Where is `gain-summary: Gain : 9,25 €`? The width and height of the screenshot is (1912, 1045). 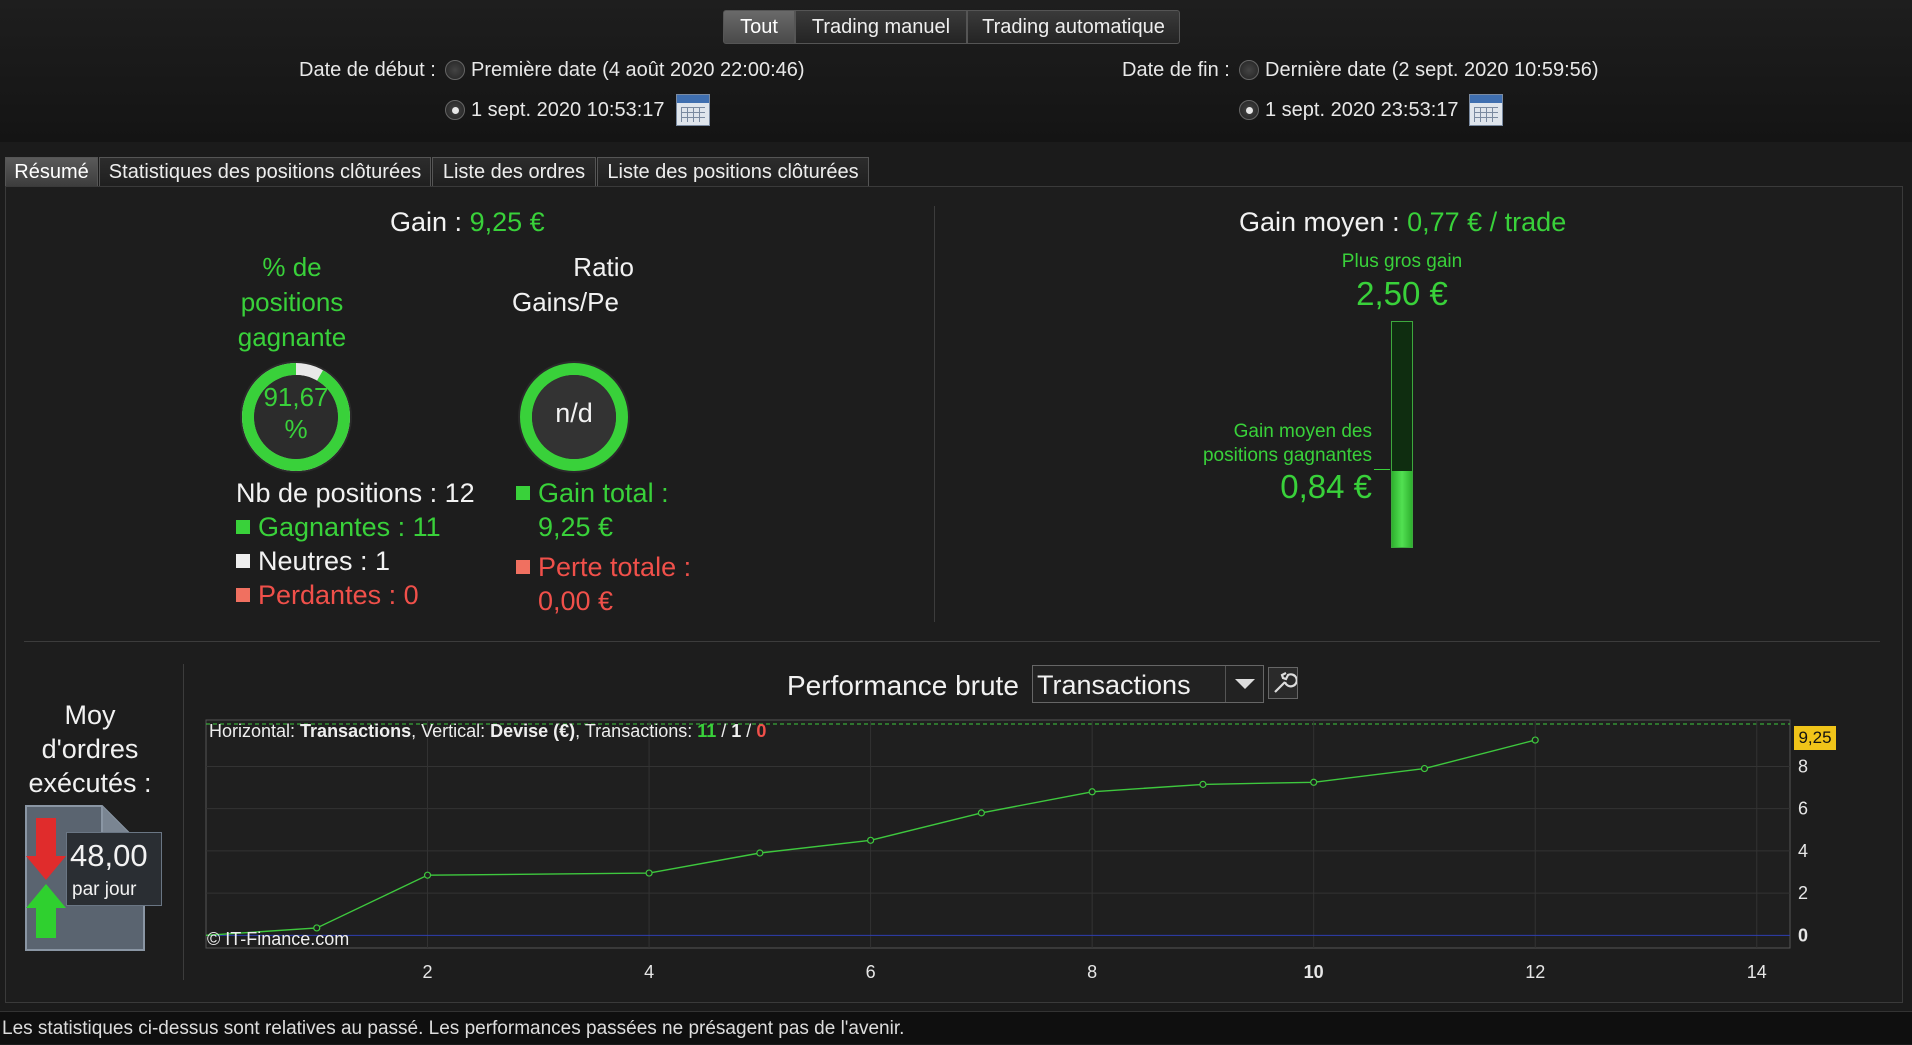 gain-summary: Gain : 9,25 € is located at coordinates (467, 222).